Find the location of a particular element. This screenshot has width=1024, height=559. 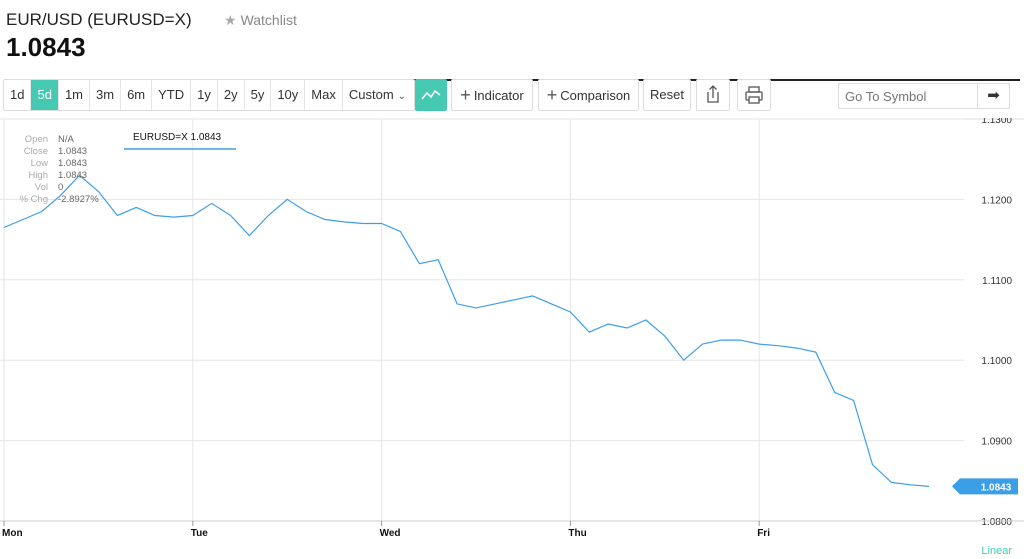

comparison-label: Comparison is located at coordinates (595, 95).